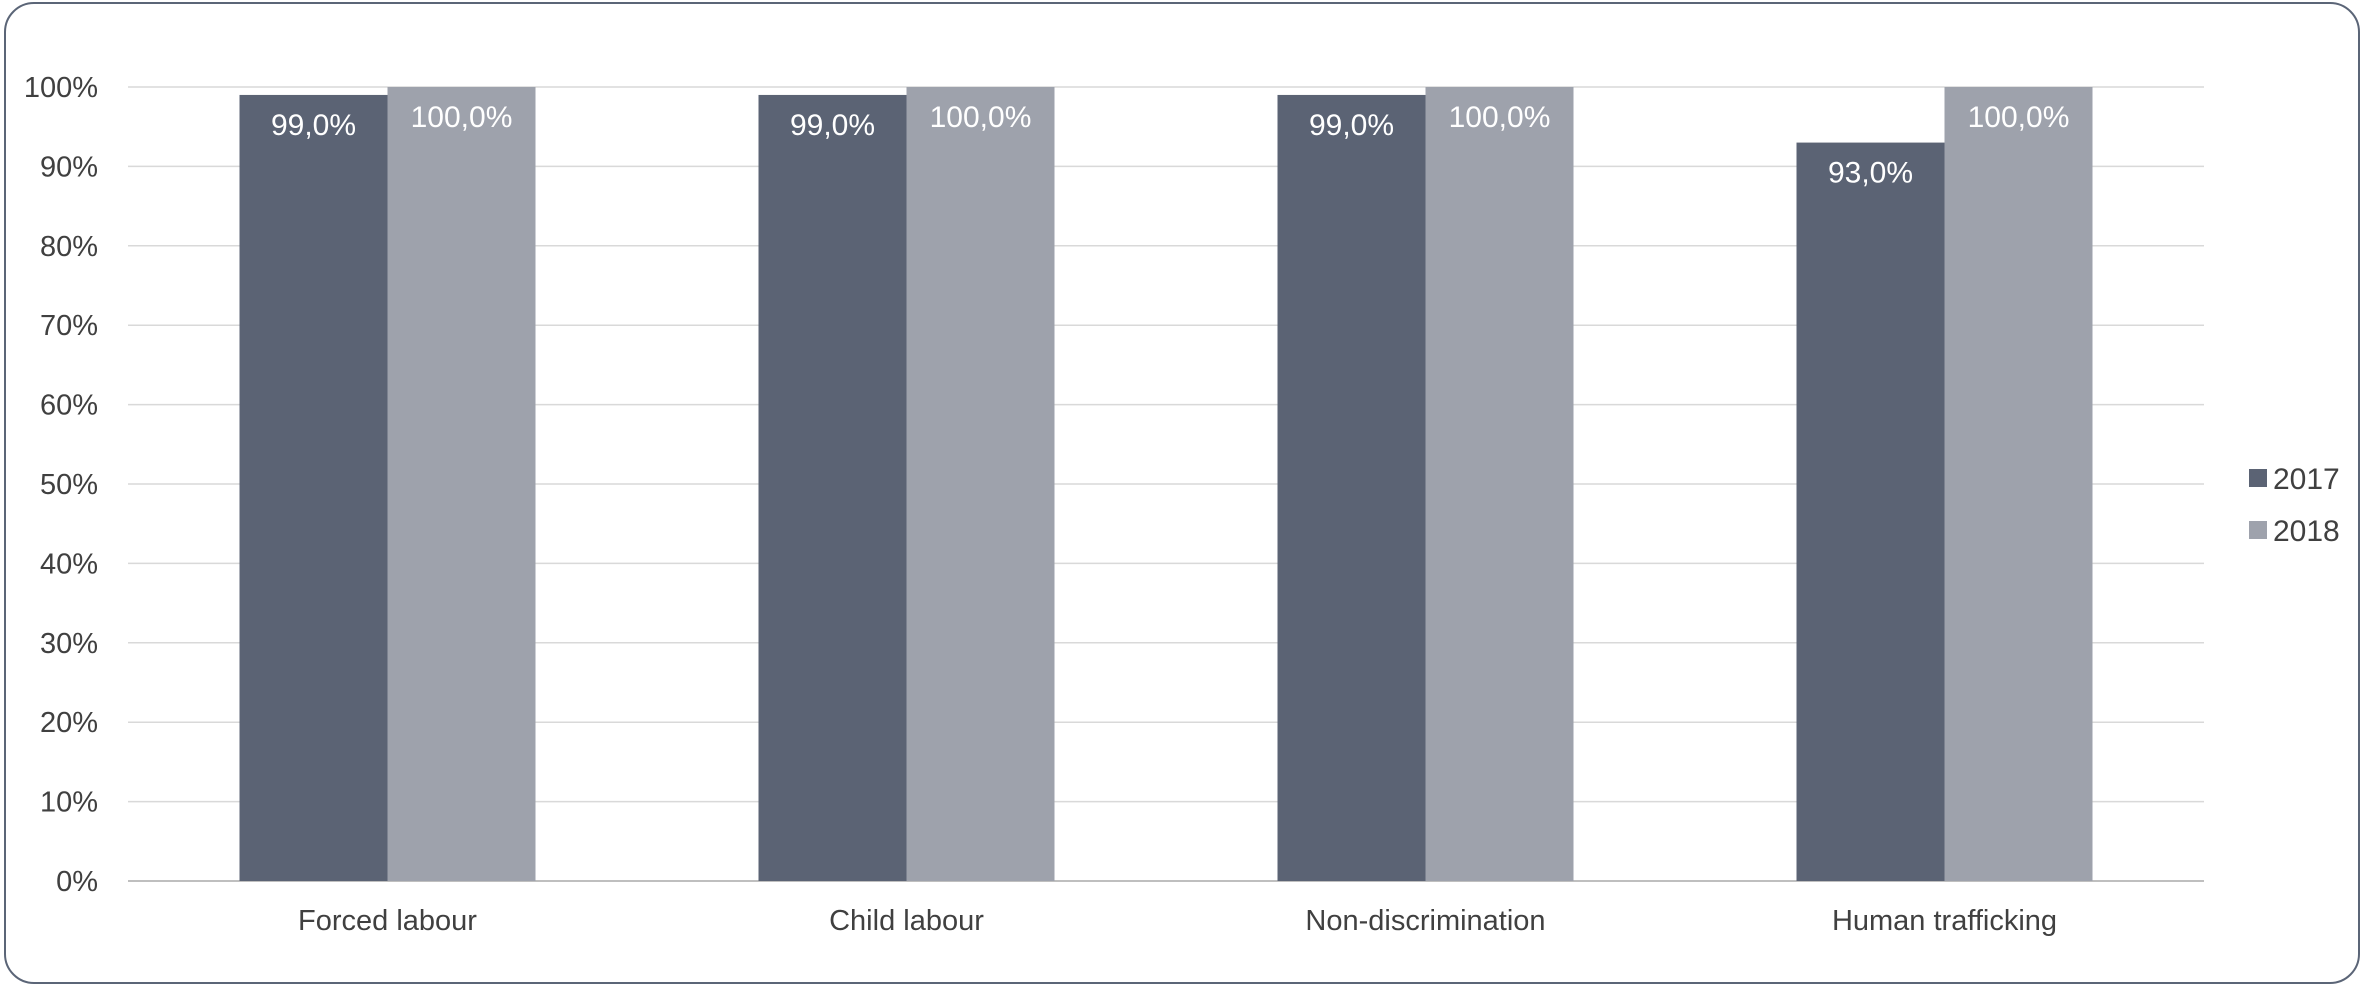  What do you see at coordinates (906, 921) in the screenshot?
I see `x-tick-label: Child labour` at bounding box center [906, 921].